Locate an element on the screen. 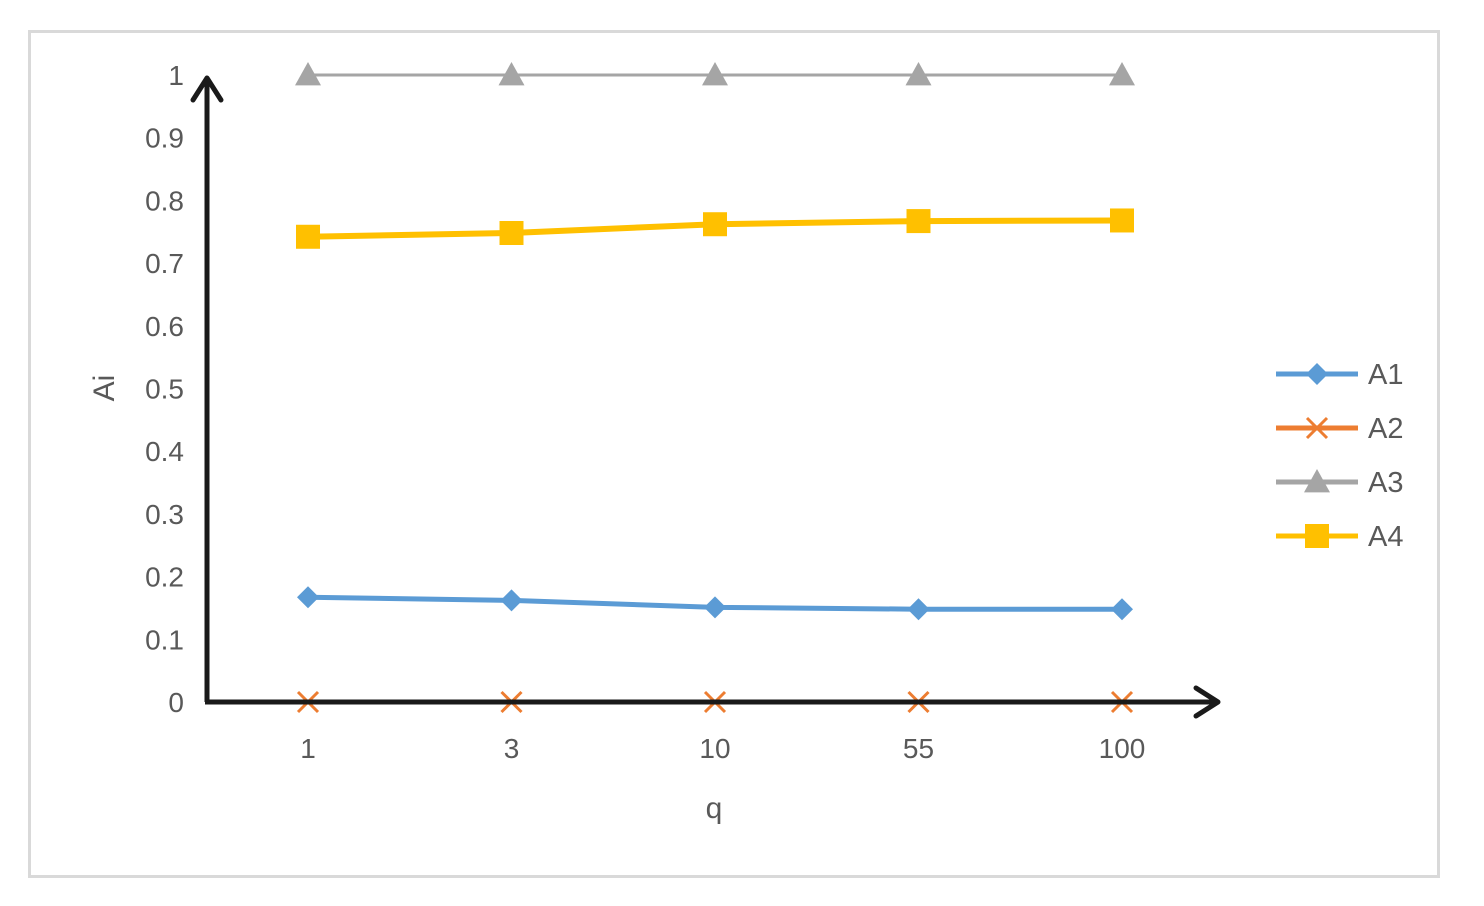 Image resolution: width=1484 pixels, height=906 pixels. y-tick-label-0.3: 0.3 is located at coordinates (164, 514).